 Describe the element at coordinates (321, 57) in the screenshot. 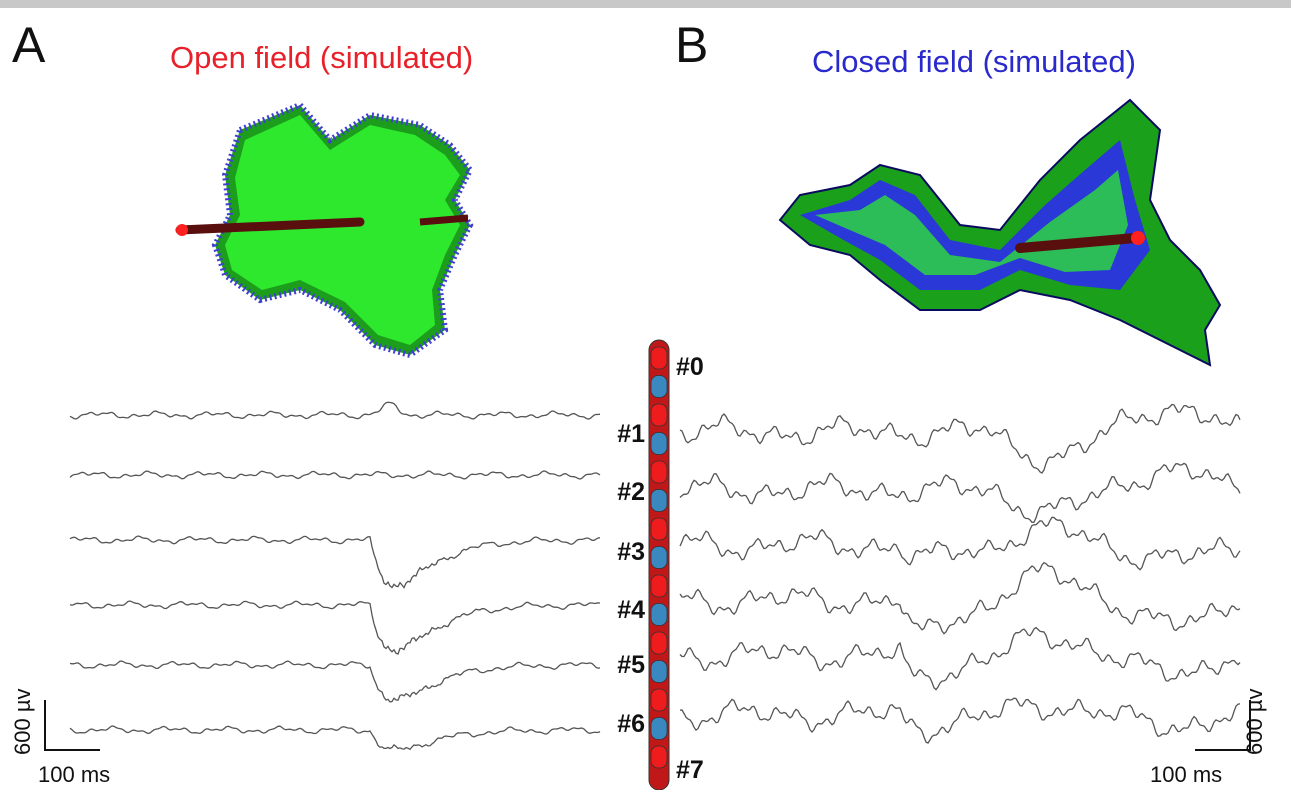

I see `panel-title: Open field (simulated)` at that location.